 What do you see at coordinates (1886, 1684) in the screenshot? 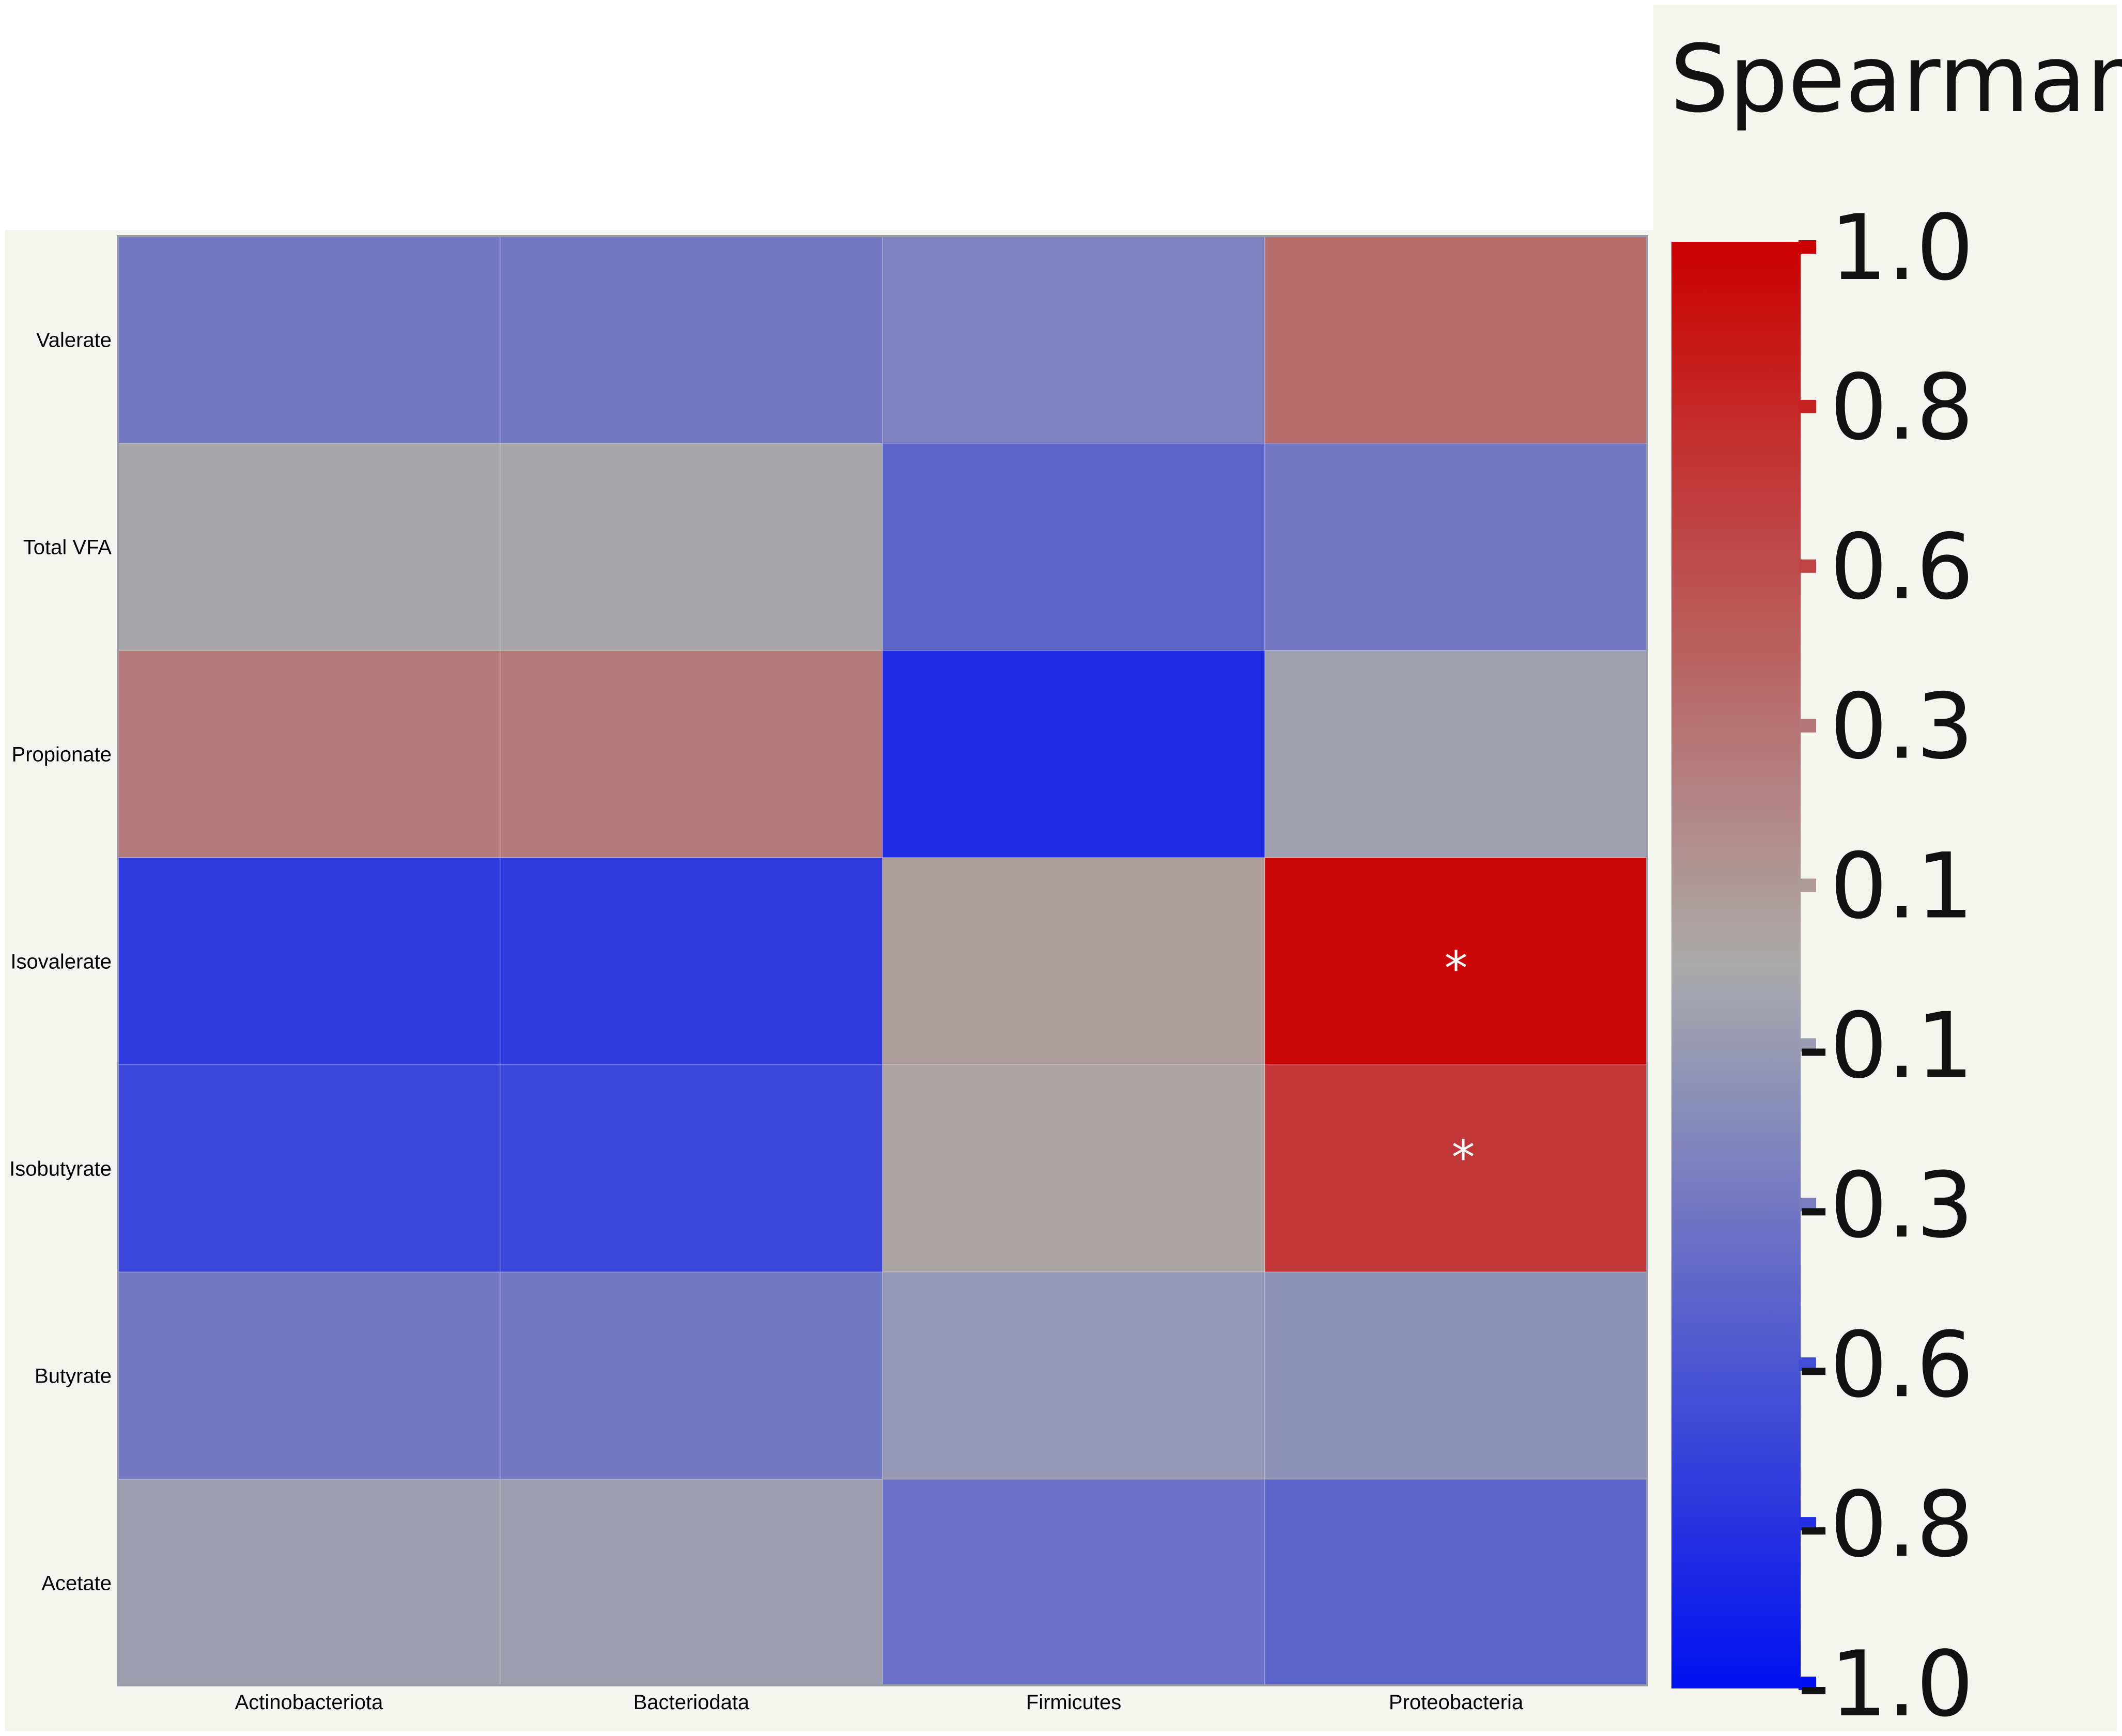
I see `colorbar-tick-label: -1.0` at bounding box center [1886, 1684].